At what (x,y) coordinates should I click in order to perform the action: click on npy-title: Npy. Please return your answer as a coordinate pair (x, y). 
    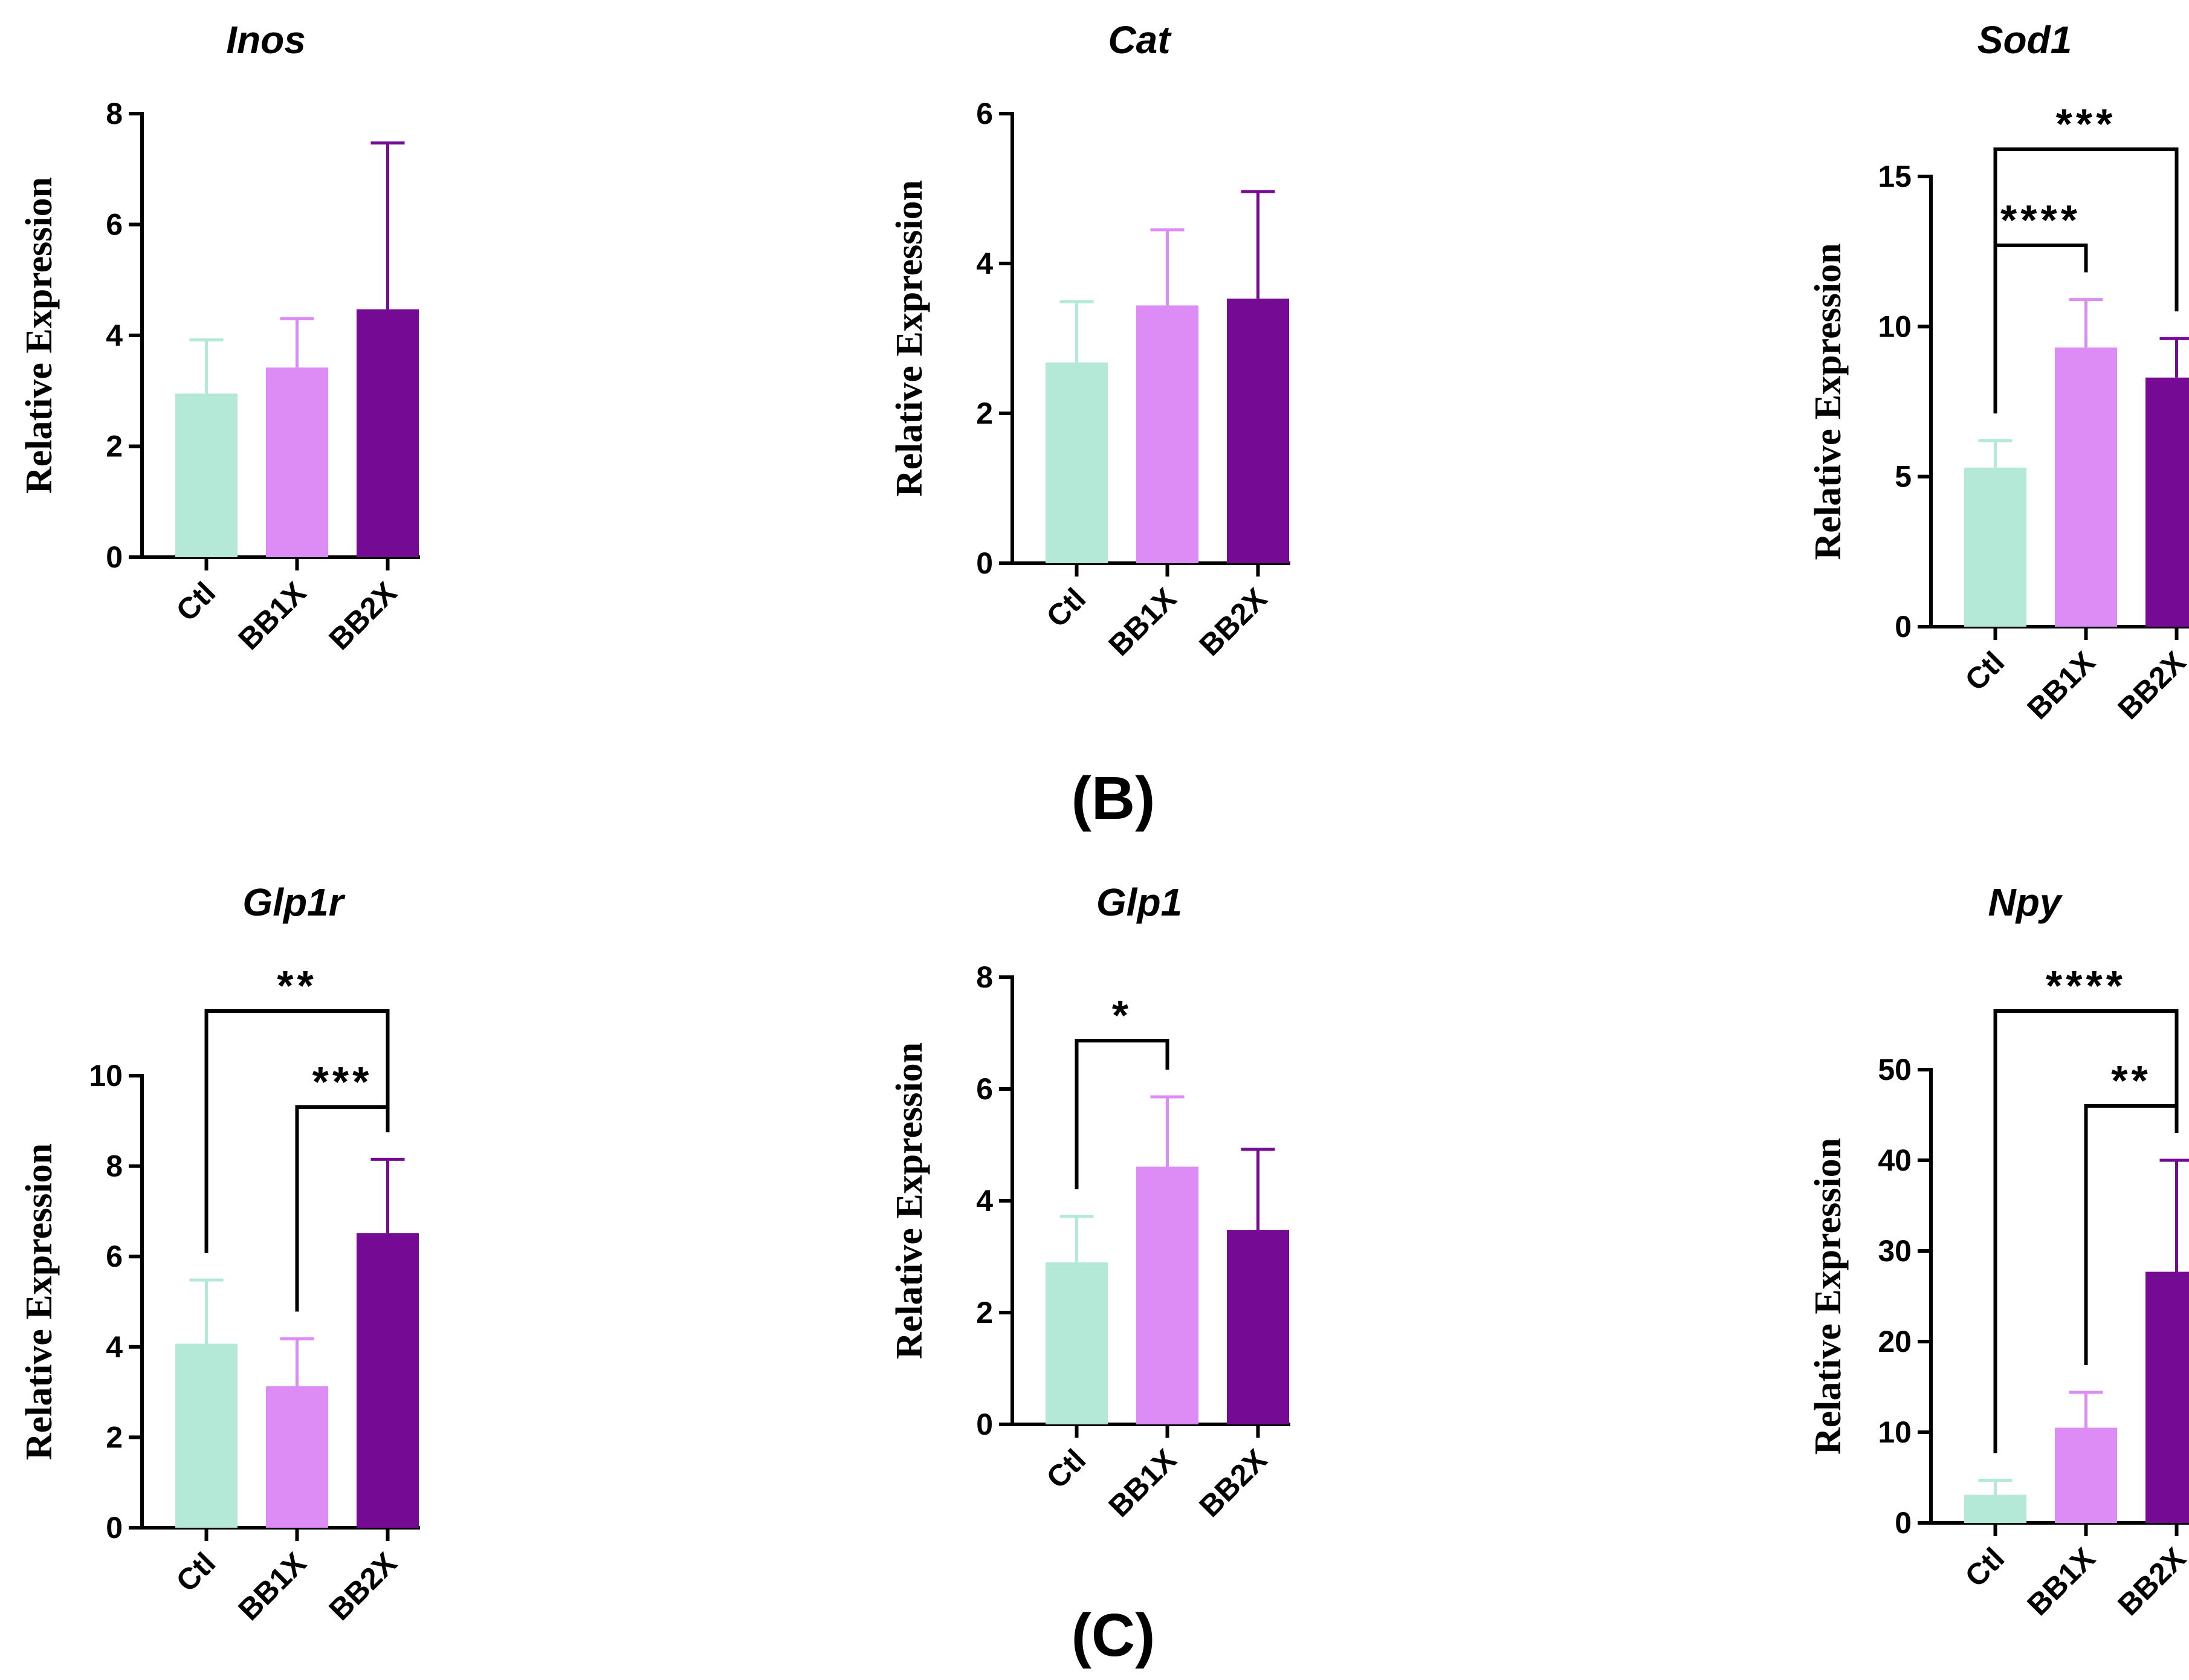
    Looking at the image, I should click on (2025, 902).